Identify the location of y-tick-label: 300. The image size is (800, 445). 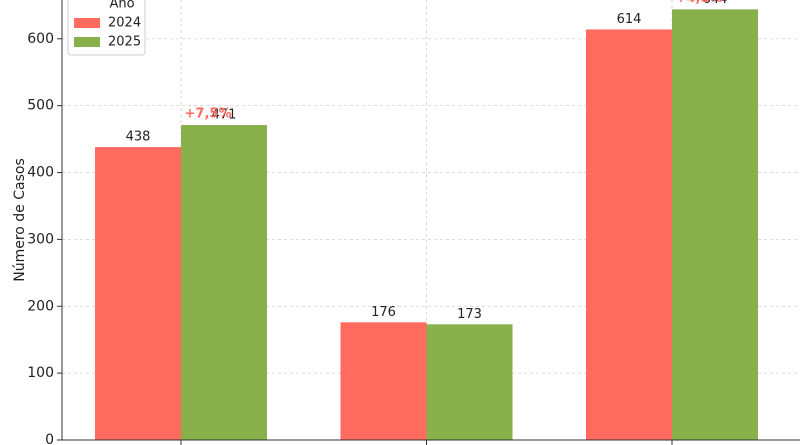
(40, 239).